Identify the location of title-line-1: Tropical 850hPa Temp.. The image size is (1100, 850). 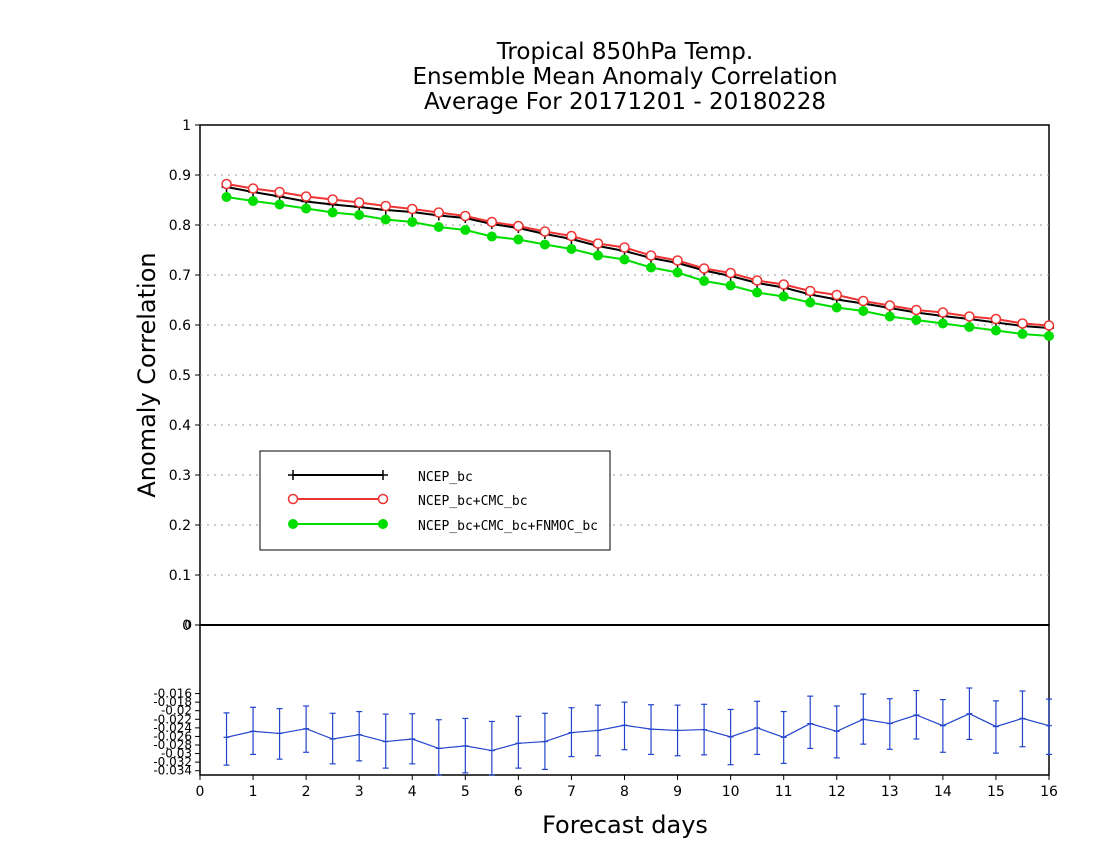
(624, 52).